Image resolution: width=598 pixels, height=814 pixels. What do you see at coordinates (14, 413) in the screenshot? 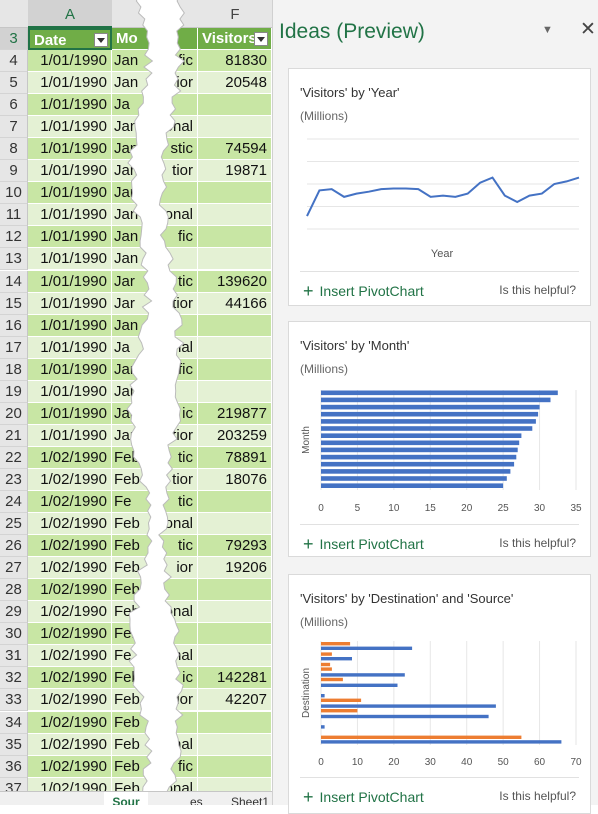
I see `row-header: 20` at bounding box center [14, 413].